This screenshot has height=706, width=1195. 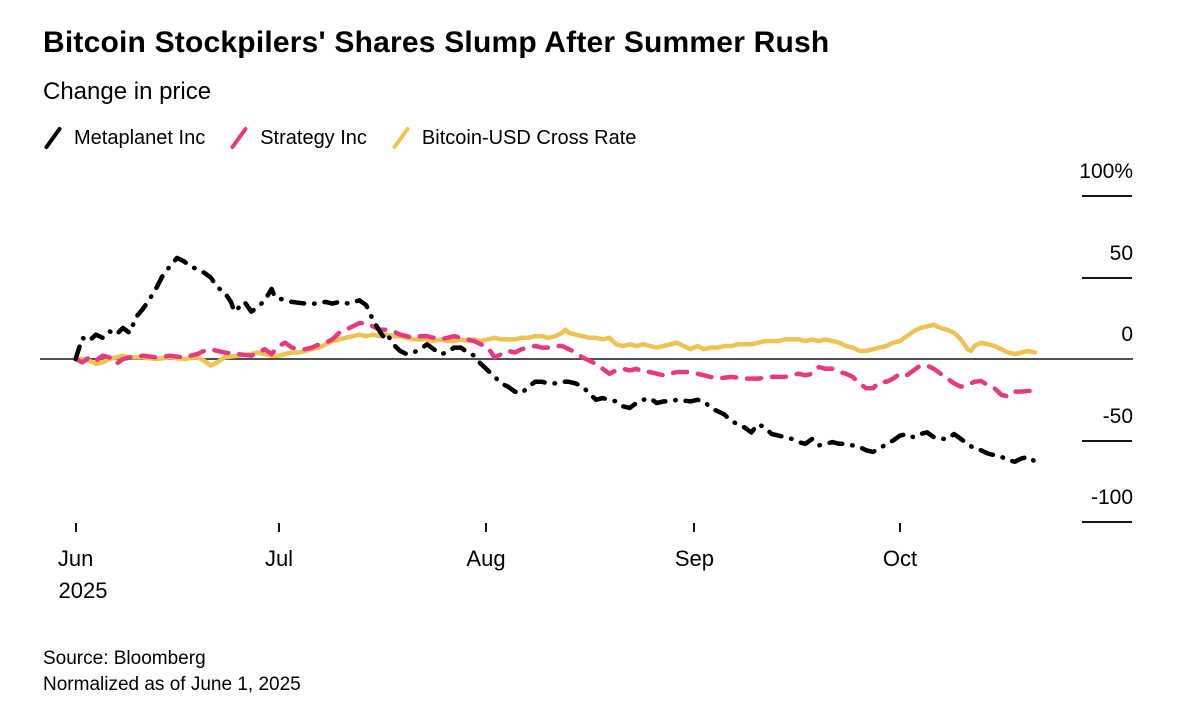 I want to click on legend-label-metaplanet: Metaplanet Inc, so click(x=140, y=137).